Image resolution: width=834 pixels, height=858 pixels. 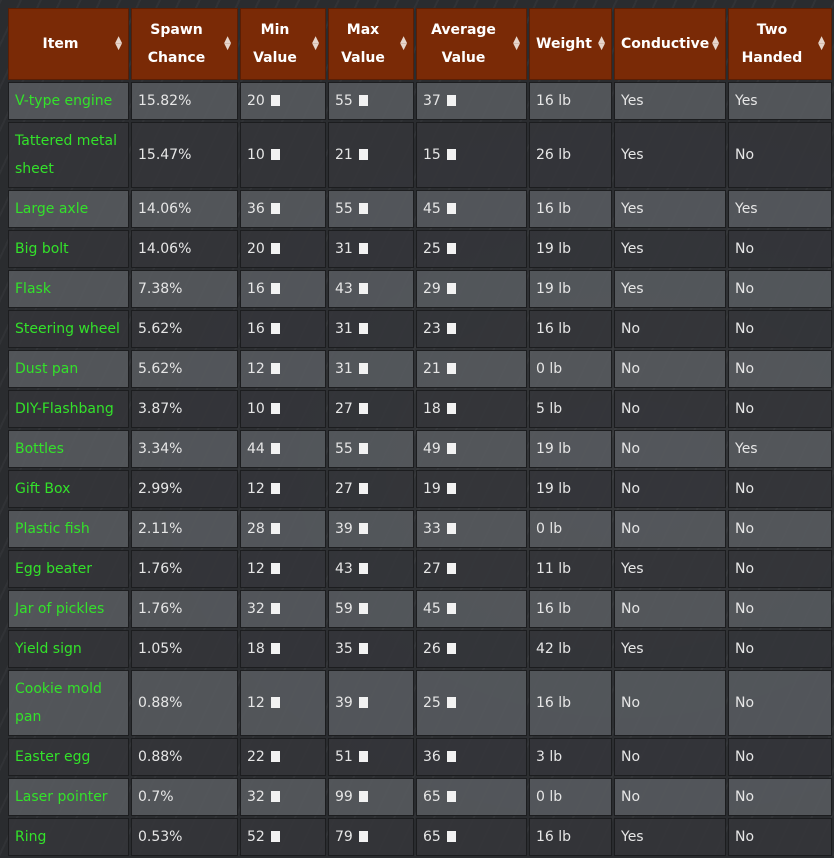 I want to click on cell-item: Cookie mold pan, so click(x=68, y=703).